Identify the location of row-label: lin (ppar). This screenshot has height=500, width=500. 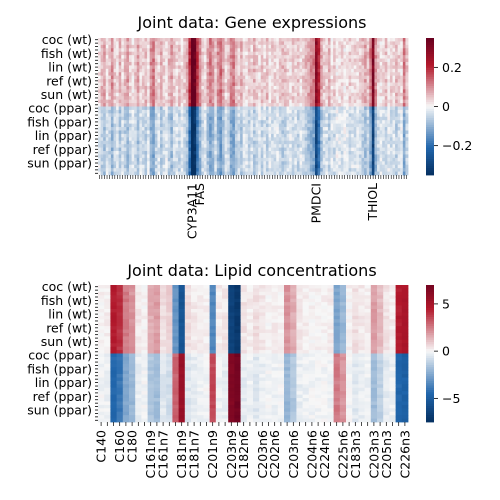
(63, 135).